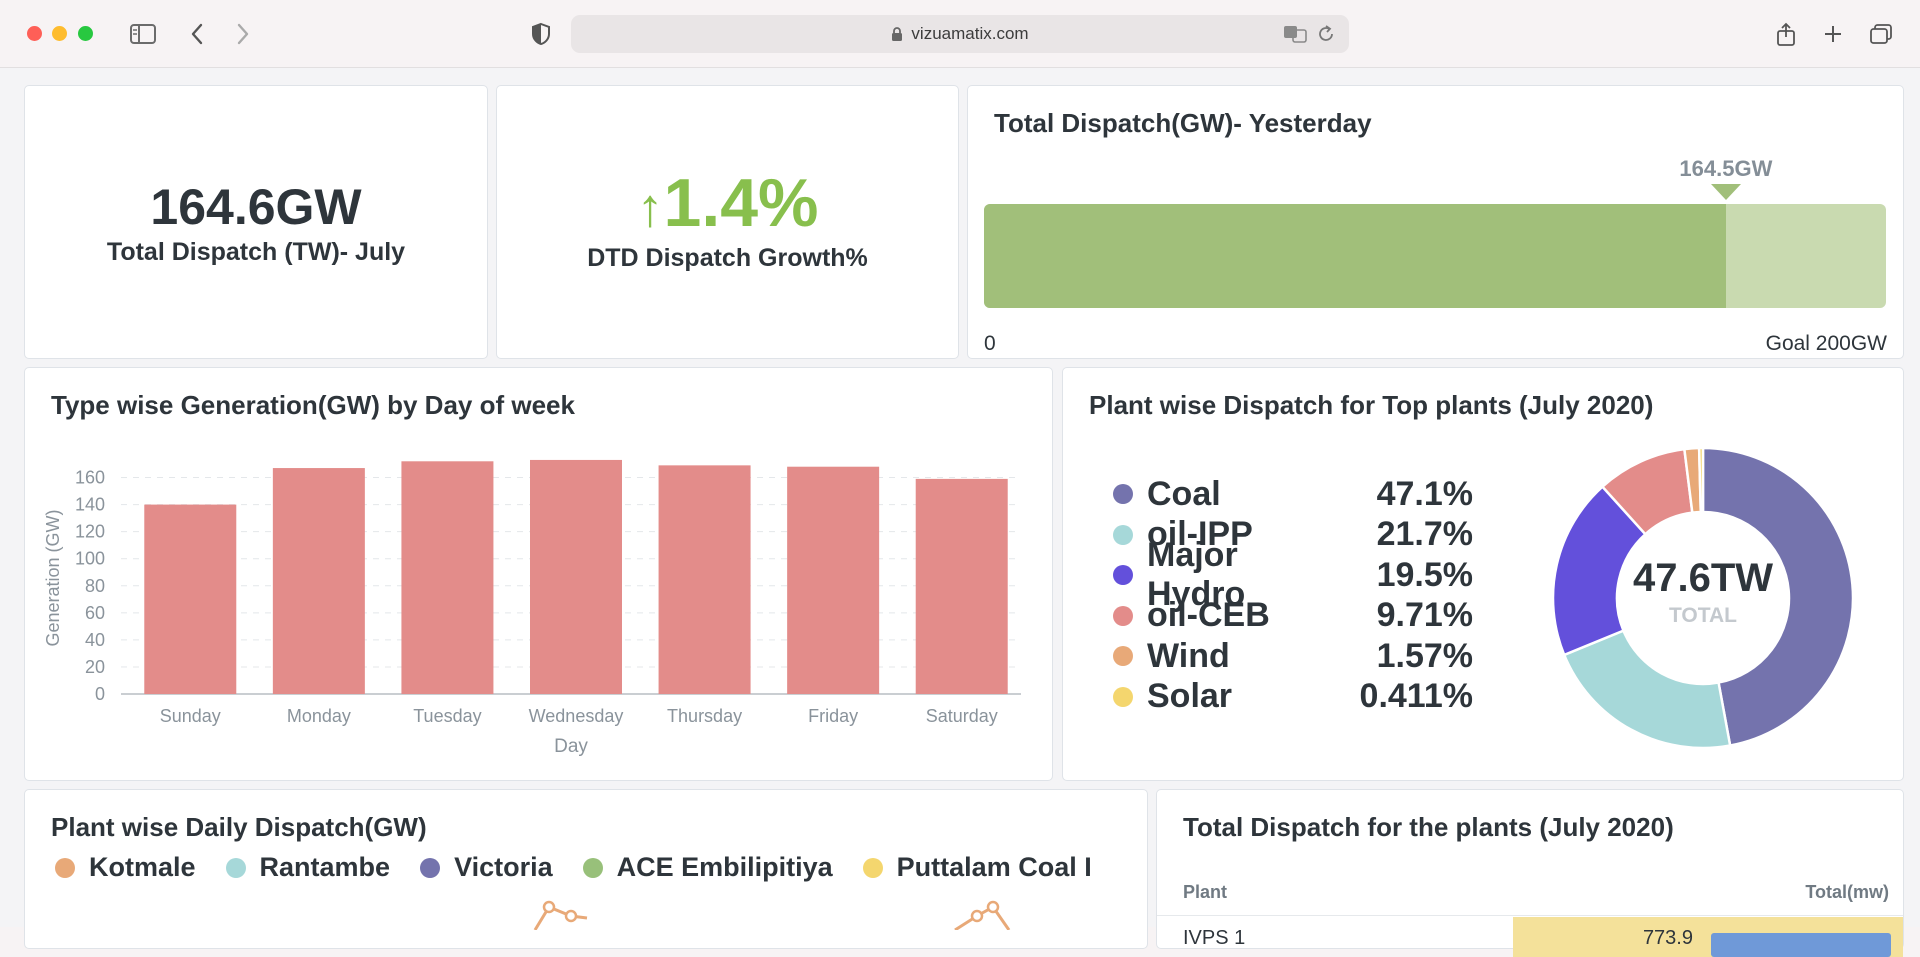 This screenshot has height=957, width=1920. I want to click on kpi-growth-label: DTD Dispatch Growth%, so click(727, 258).